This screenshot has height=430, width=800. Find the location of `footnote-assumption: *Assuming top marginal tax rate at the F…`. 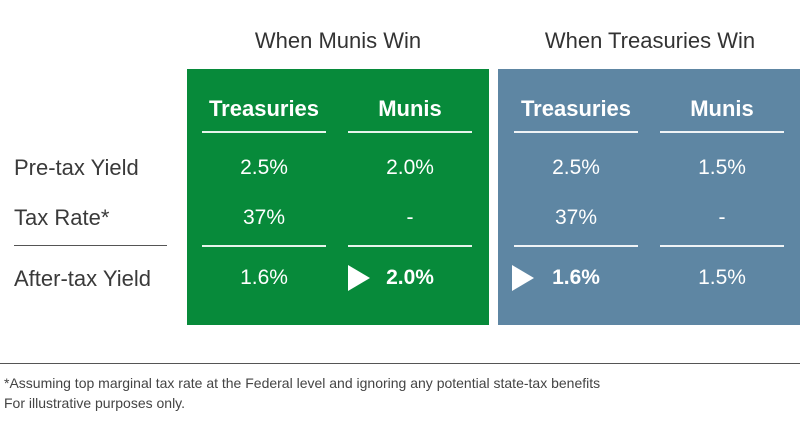

footnote-assumption: *Assuming top marginal tax rate at the F… is located at coordinates (302, 383).